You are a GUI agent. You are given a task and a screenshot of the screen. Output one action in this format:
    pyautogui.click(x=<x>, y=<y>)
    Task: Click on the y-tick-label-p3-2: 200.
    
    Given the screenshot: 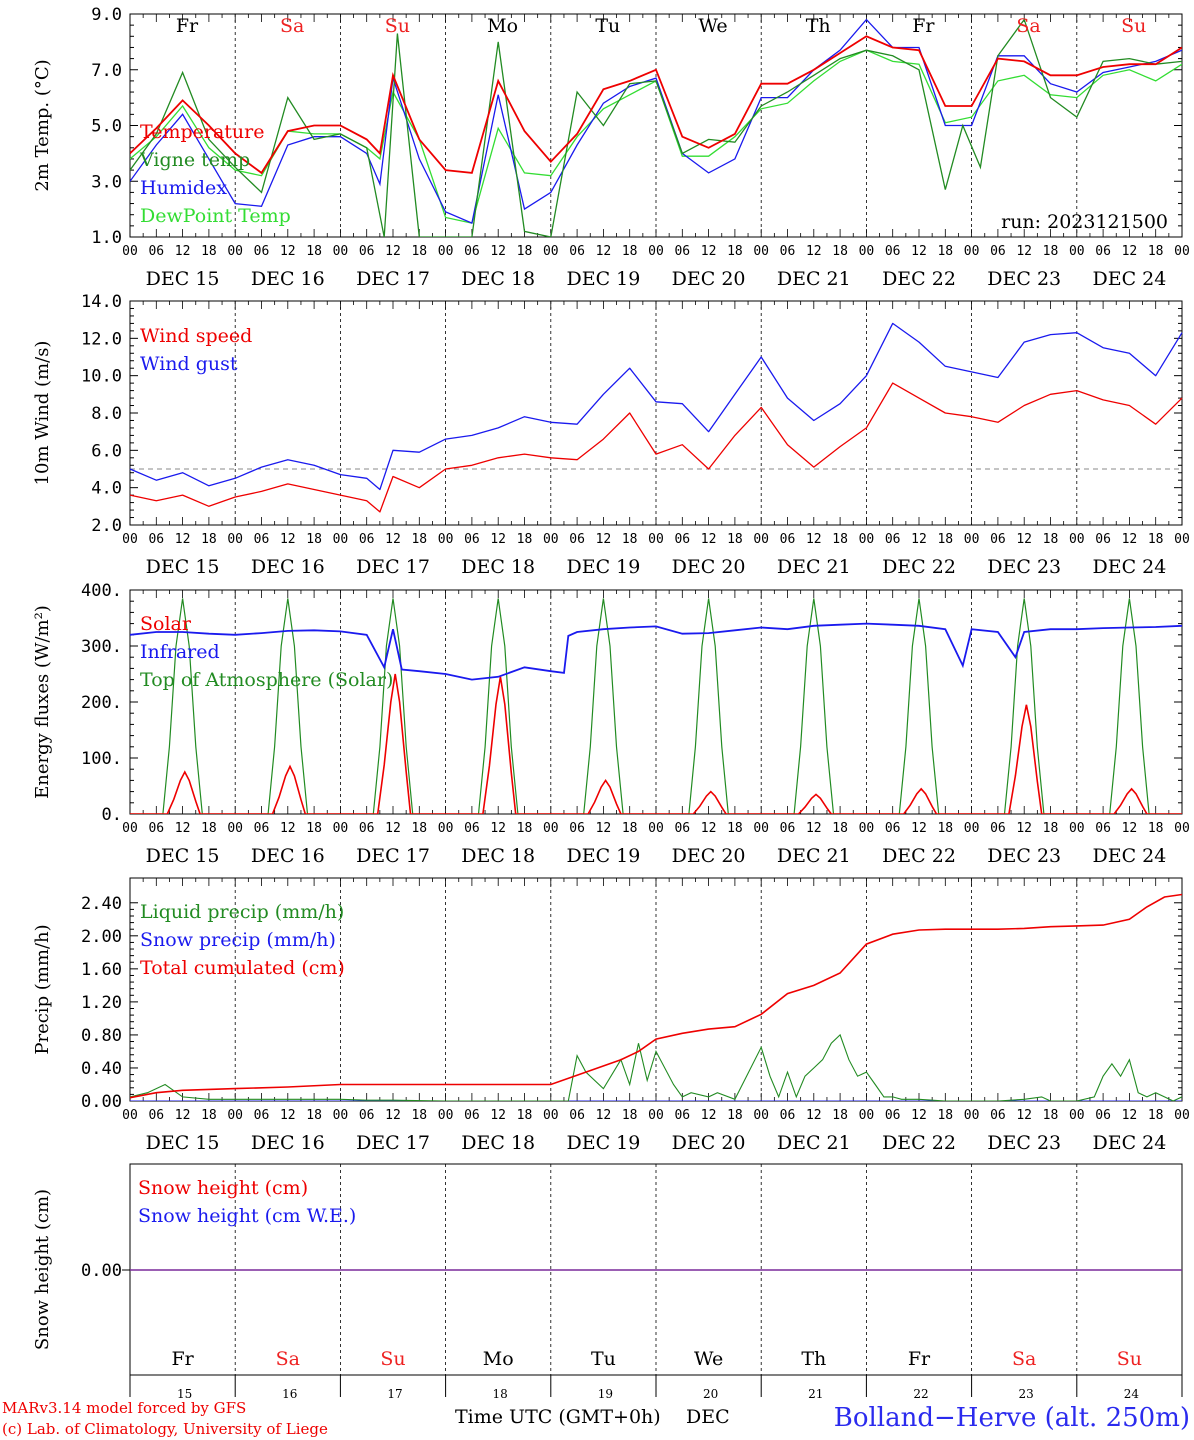 What is the action you would take?
    pyautogui.click(x=101, y=703)
    